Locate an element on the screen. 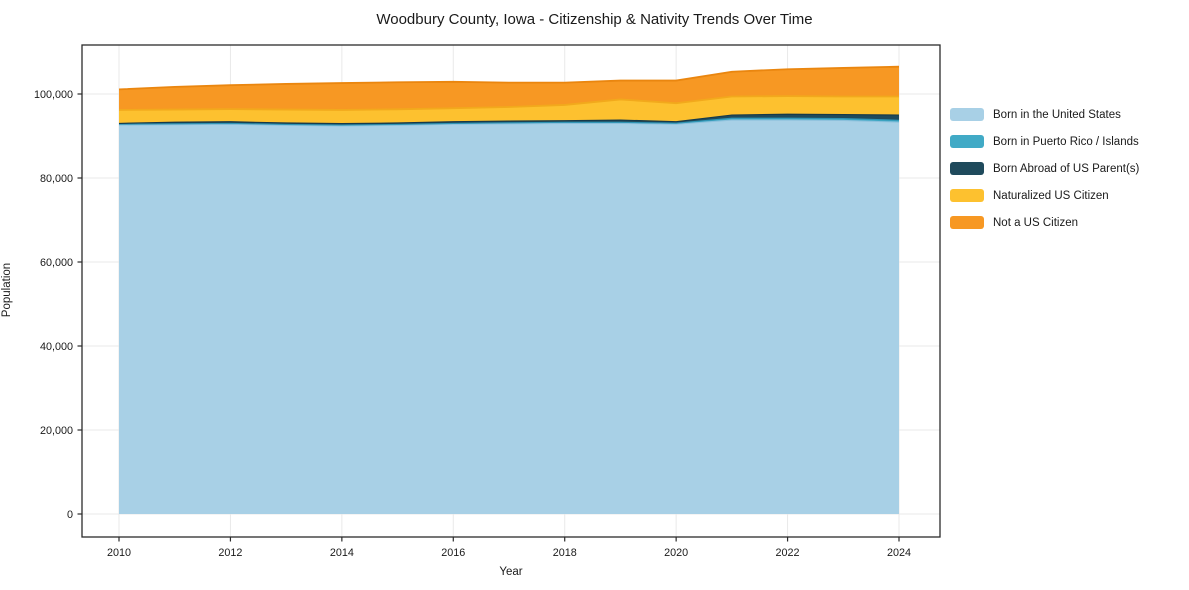  legend-label: Not a US Citizen is located at coordinates (1036, 222).